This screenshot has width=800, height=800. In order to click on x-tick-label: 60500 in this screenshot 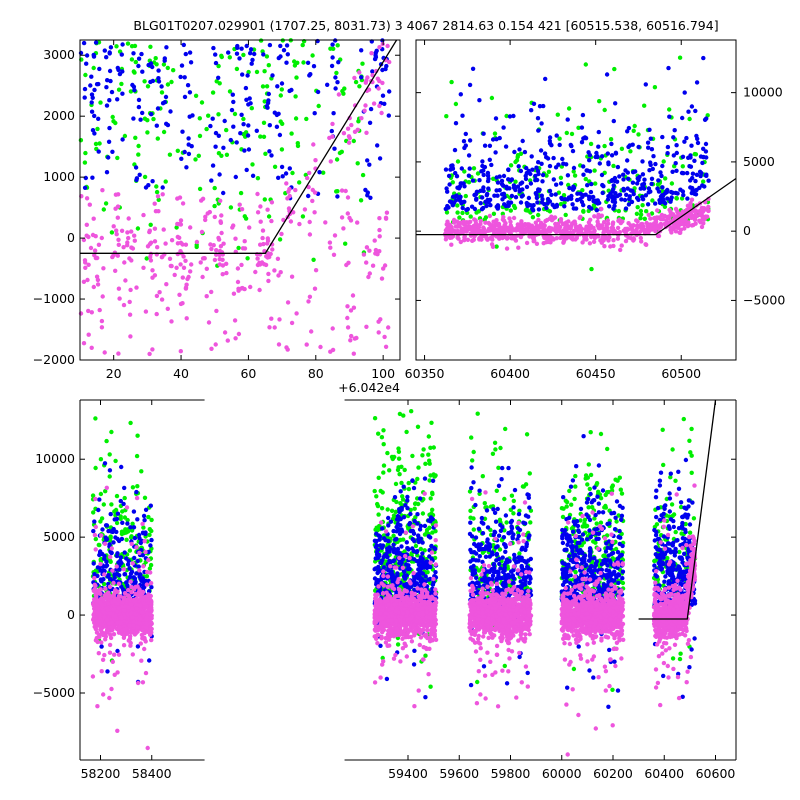, I will do `click(681, 373)`.